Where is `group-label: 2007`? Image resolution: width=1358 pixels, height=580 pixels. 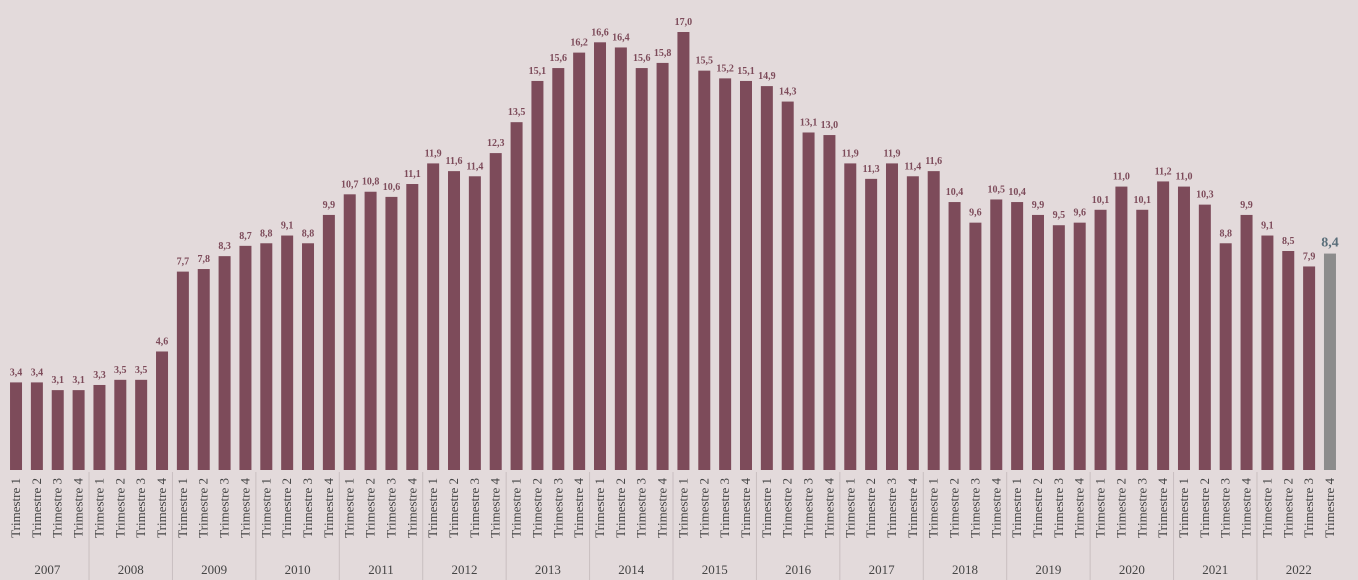
group-label: 2007 is located at coordinates (47, 569).